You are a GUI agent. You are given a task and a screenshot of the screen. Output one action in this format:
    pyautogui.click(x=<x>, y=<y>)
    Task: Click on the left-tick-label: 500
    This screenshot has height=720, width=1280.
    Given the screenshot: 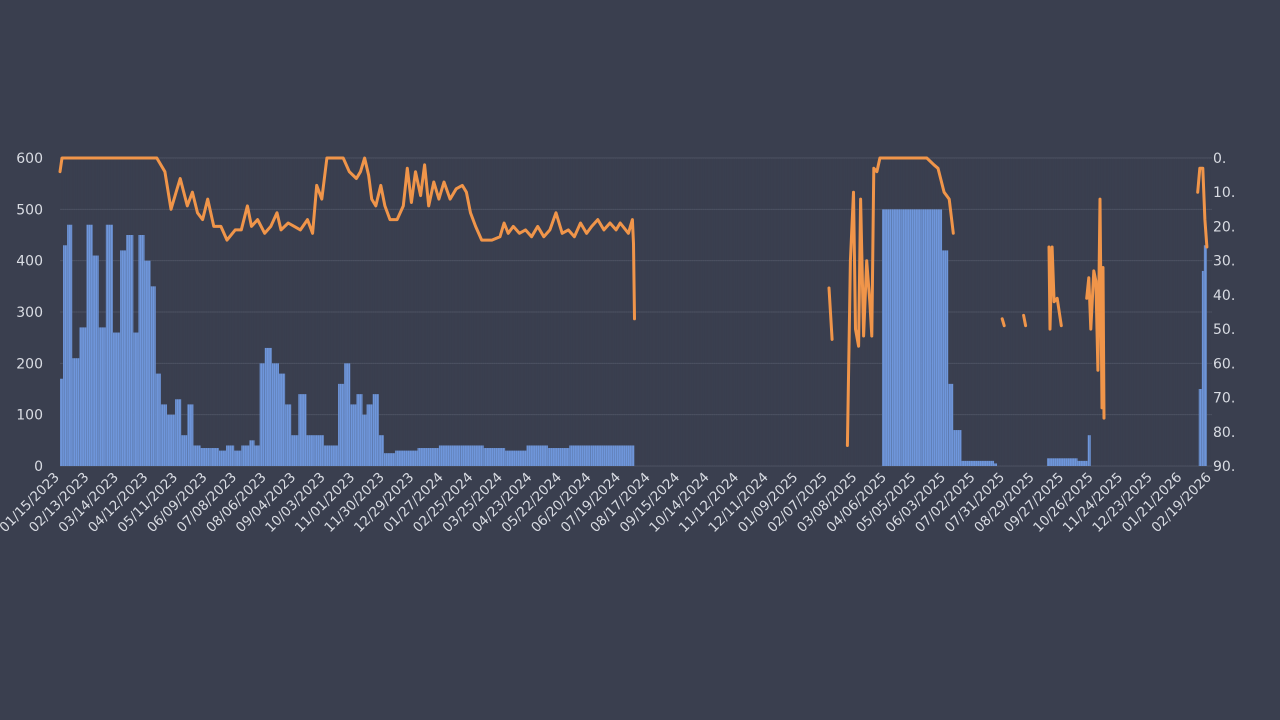 What is the action you would take?
    pyautogui.click(x=29, y=210)
    